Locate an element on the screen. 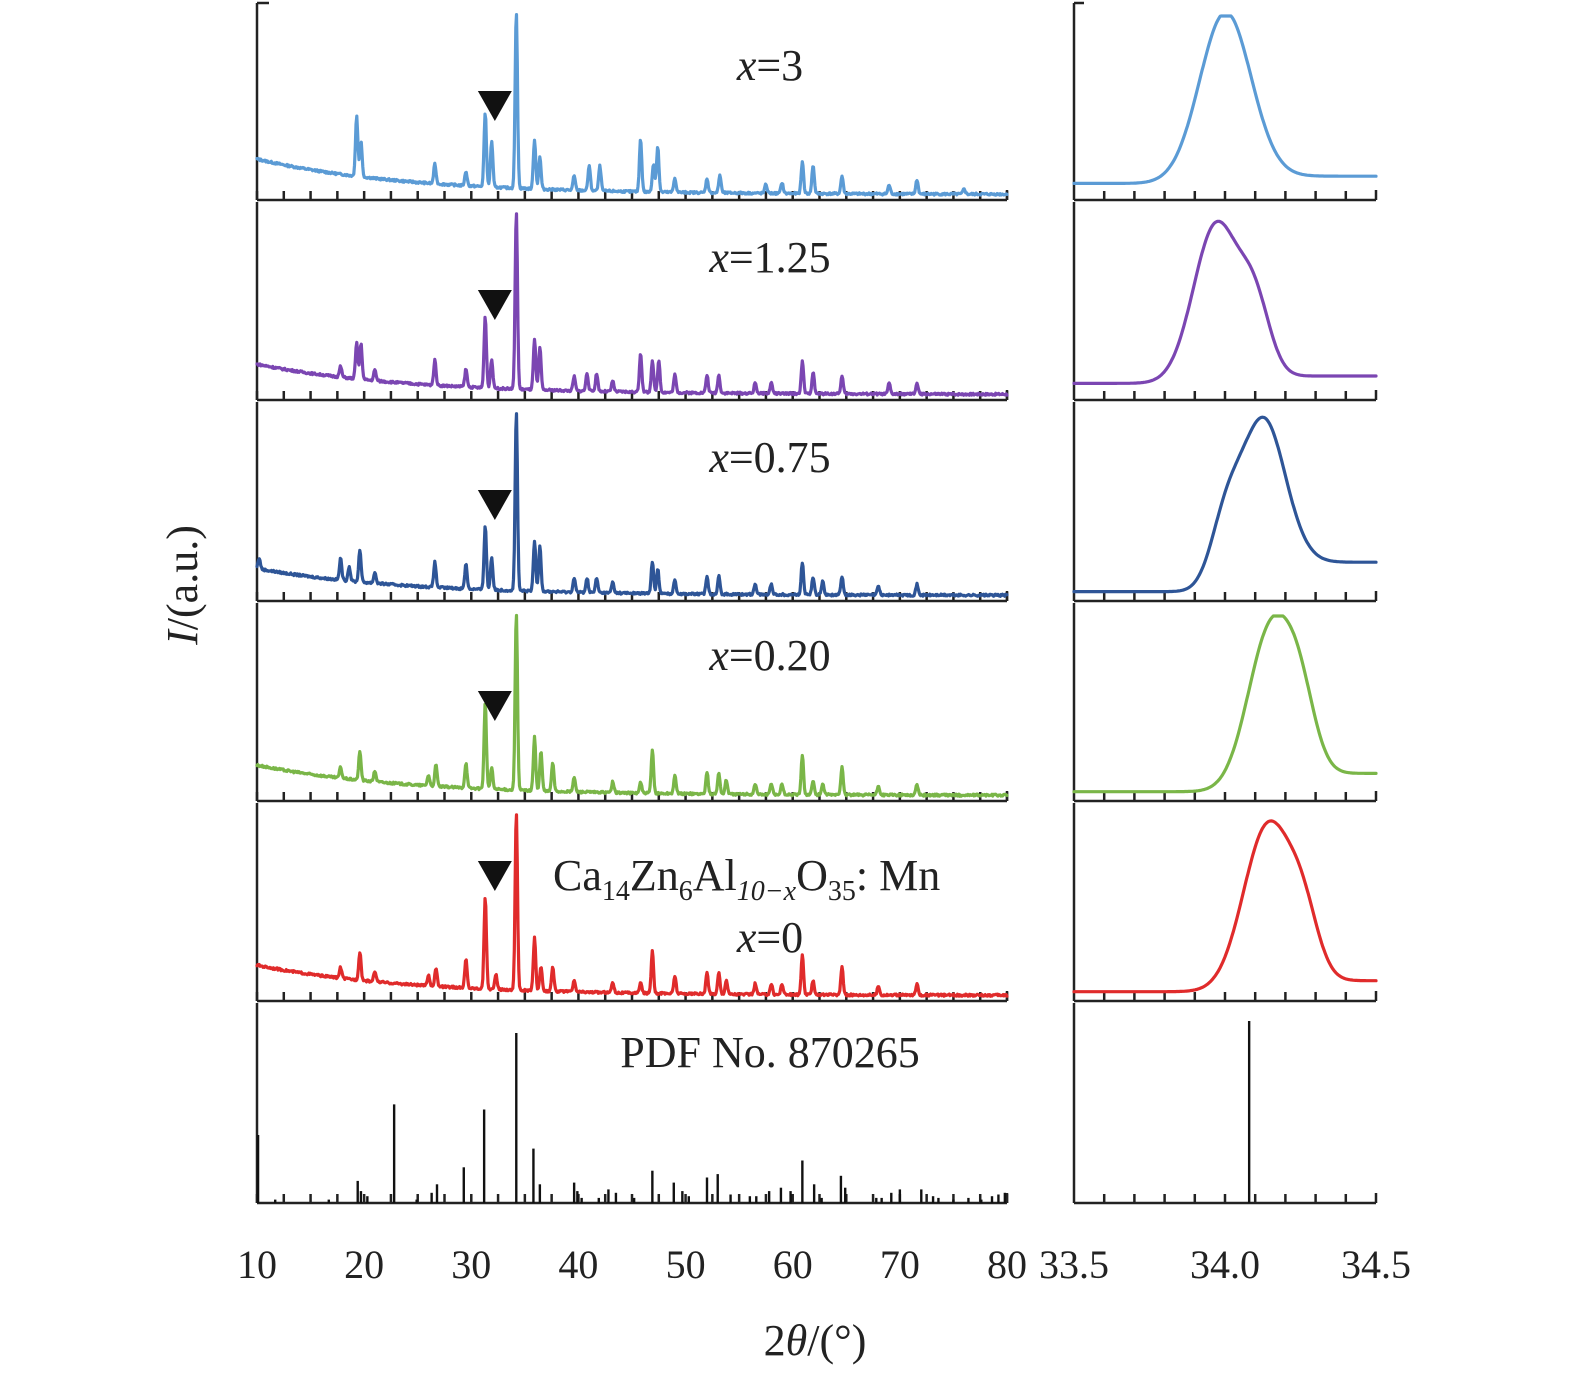 The image size is (1575, 1377). main-xtick-label-50: 50 is located at coordinates (686, 1264).